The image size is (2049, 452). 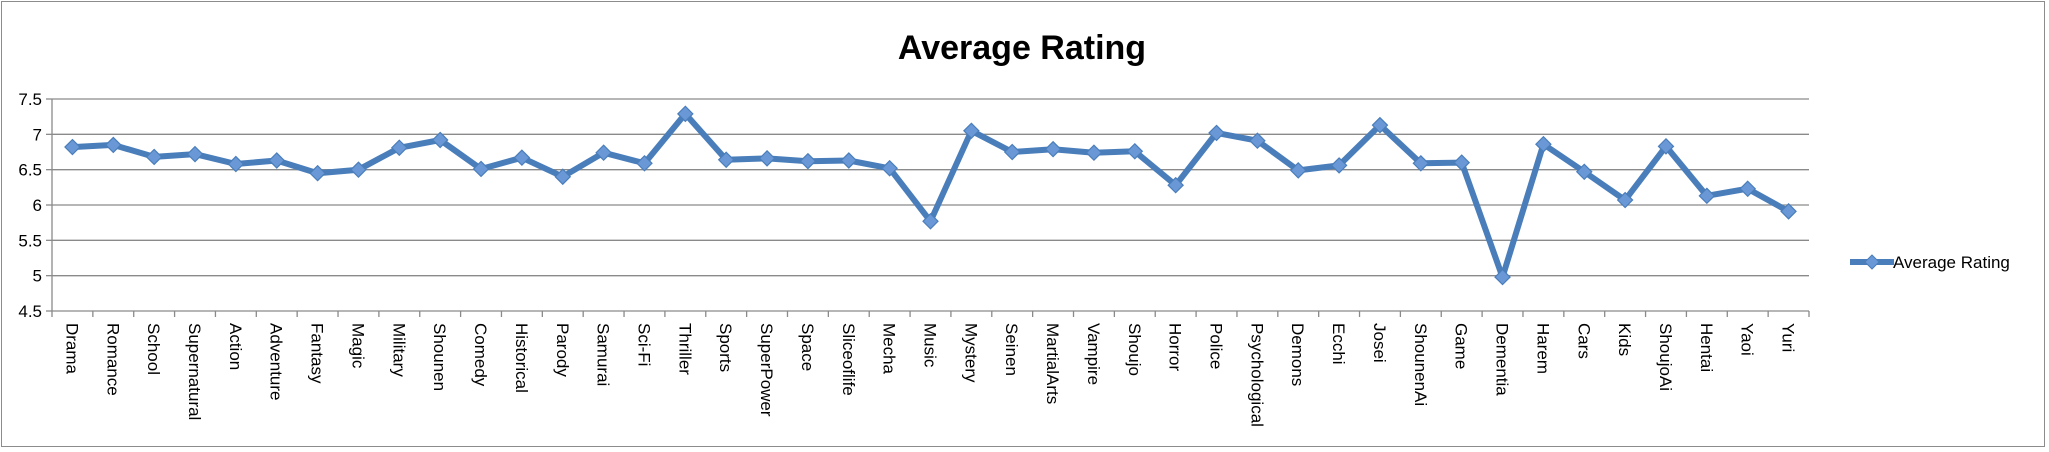 What do you see at coordinates (1583, 341) in the screenshot?
I see `x-tick-label: Cars` at bounding box center [1583, 341].